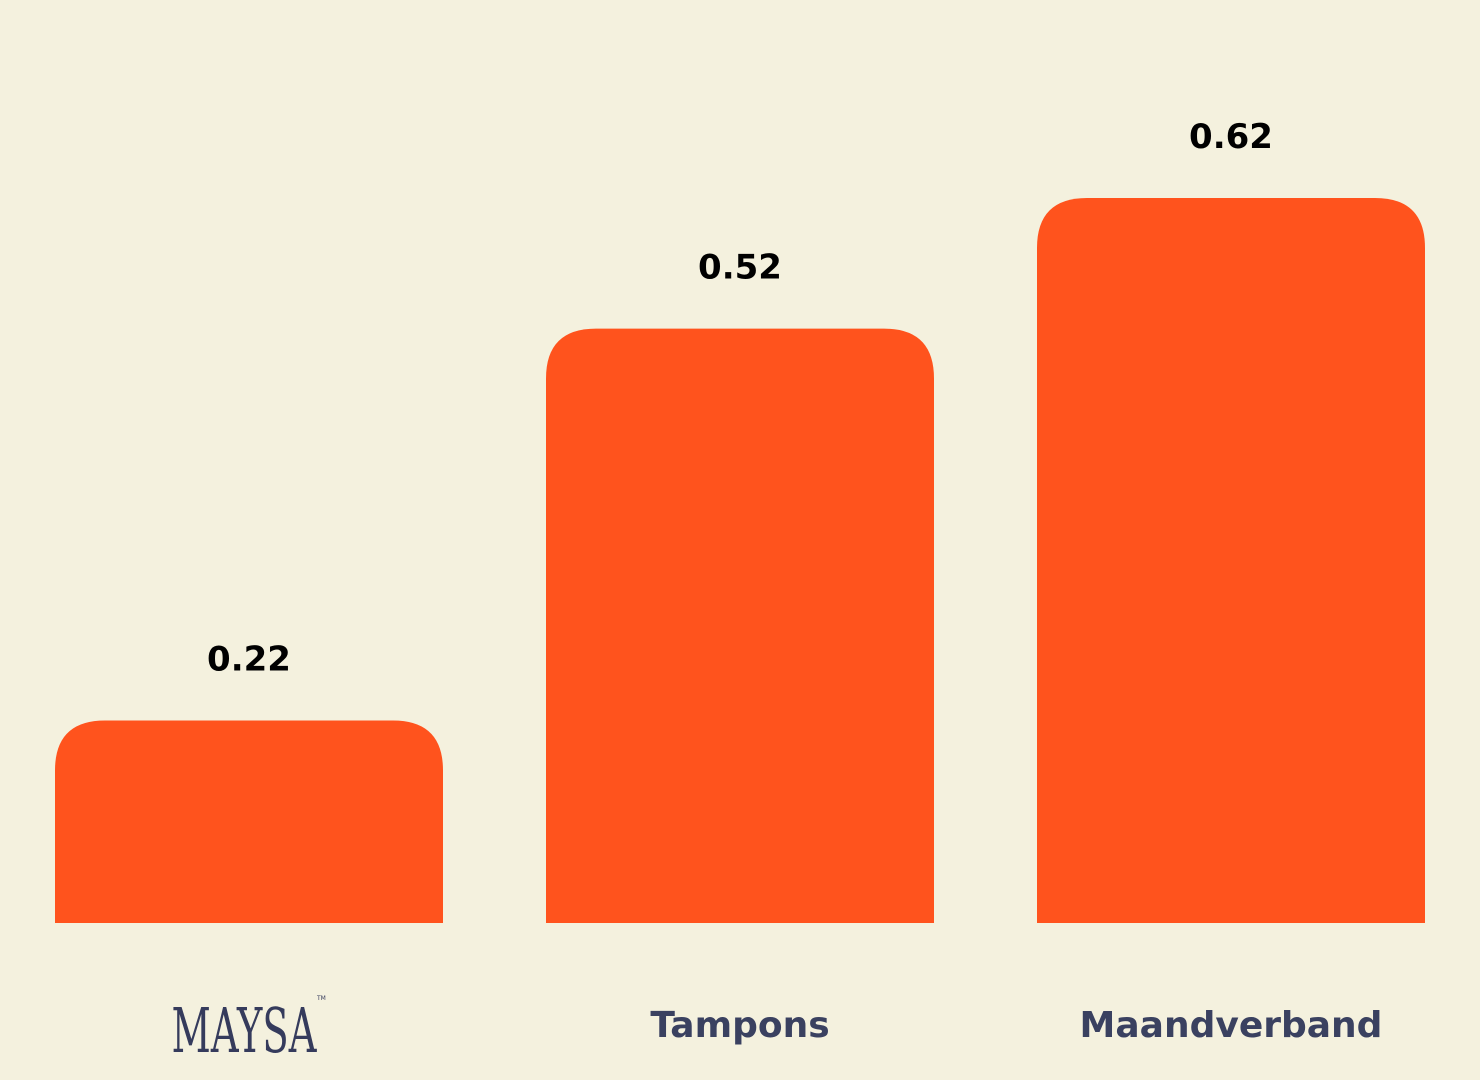 The width and height of the screenshot is (1480, 1080). I want to click on data-label: 0.22, so click(249, 660).